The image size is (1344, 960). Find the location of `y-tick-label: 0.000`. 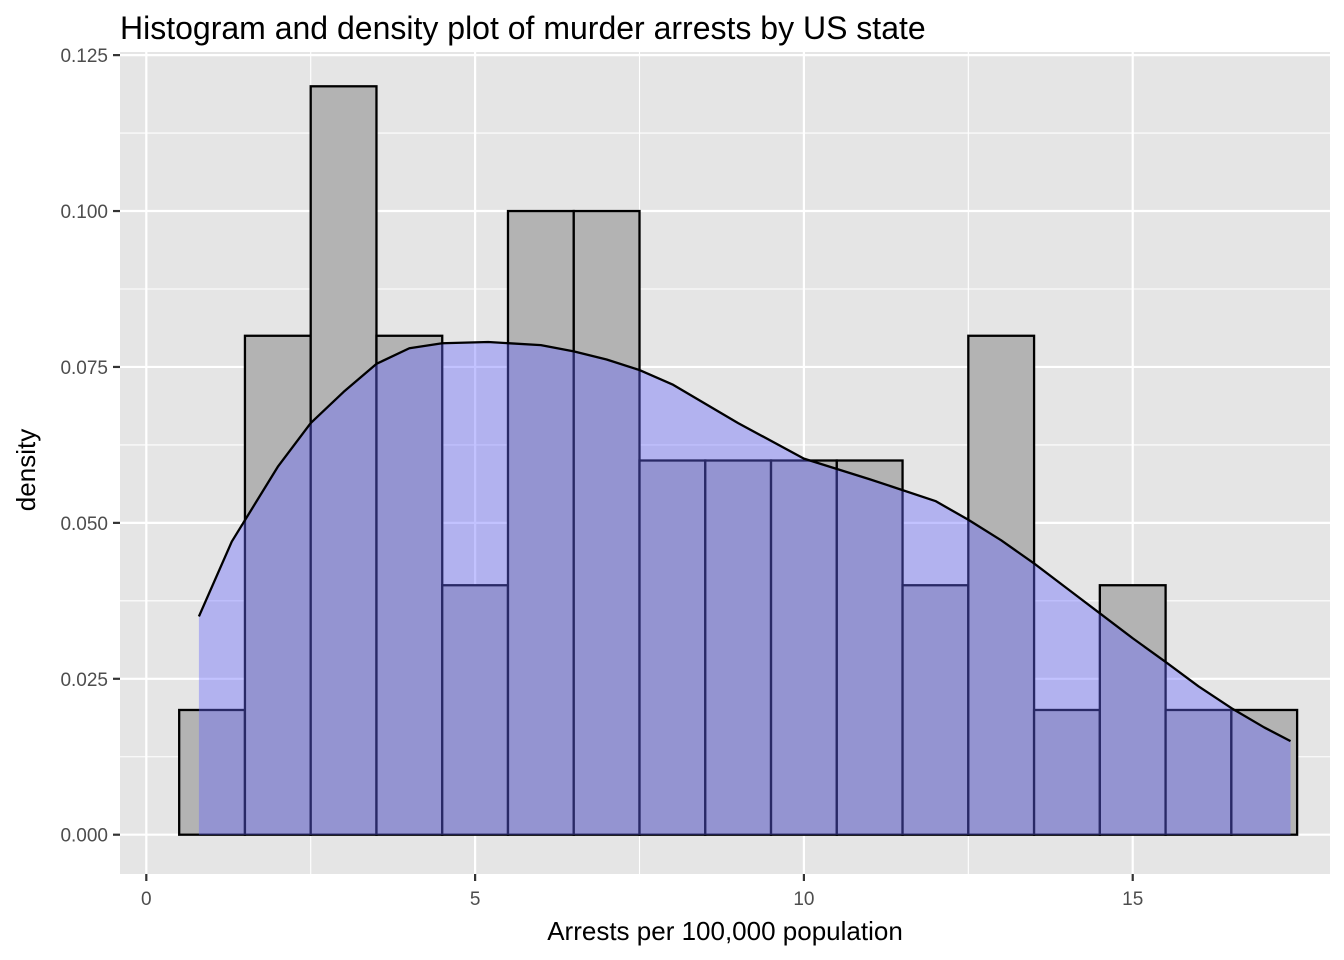

y-tick-label: 0.000 is located at coordinates (84, 836).